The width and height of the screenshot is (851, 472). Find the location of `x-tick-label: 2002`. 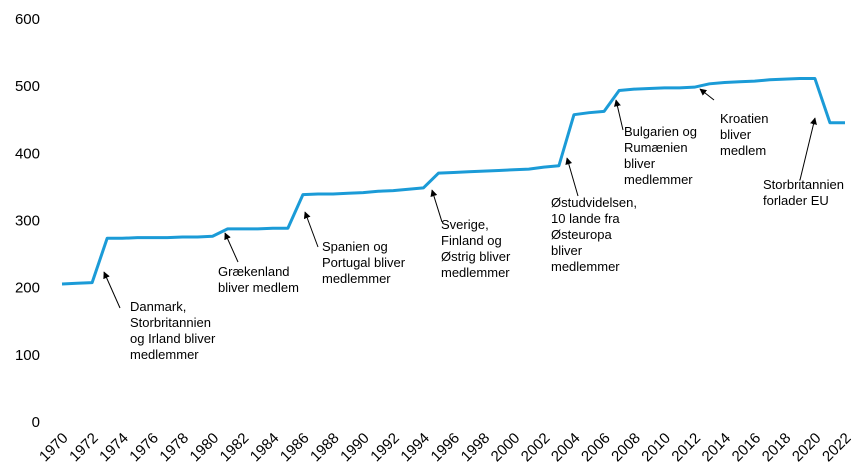

x-tick-label: 2002 is located at coordinates (536, 448).